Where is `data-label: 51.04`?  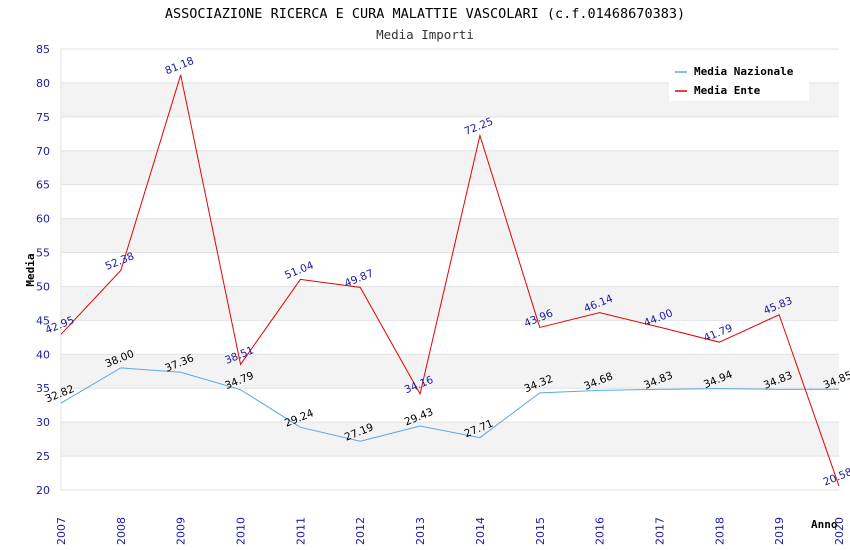
data-label: 51.04 is located at coordinates (299, 270).